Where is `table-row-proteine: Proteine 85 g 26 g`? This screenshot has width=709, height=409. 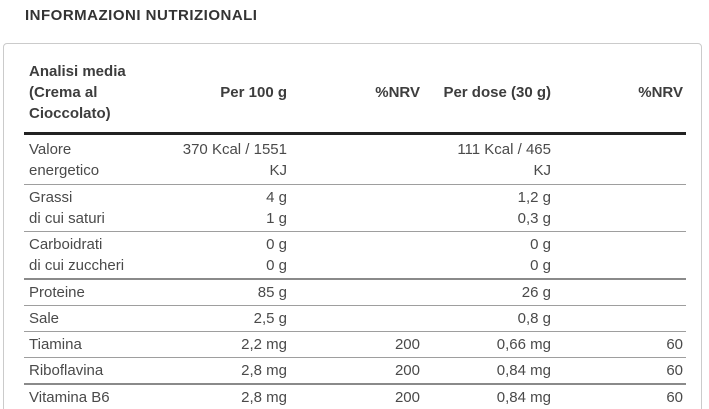 table-row-proteine: Proteine 85 g 26 g is located at coordinates (355, 292).